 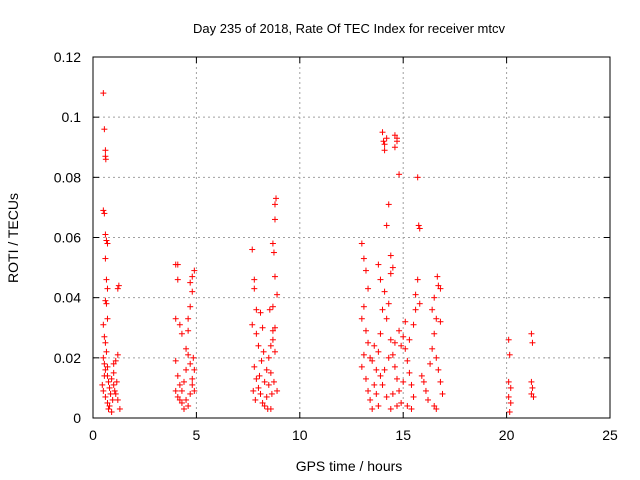 What do you see at coordinates (610, 435) in the screenshot?
I see `x-tick-label: 25` at bounding box center [610, 435].